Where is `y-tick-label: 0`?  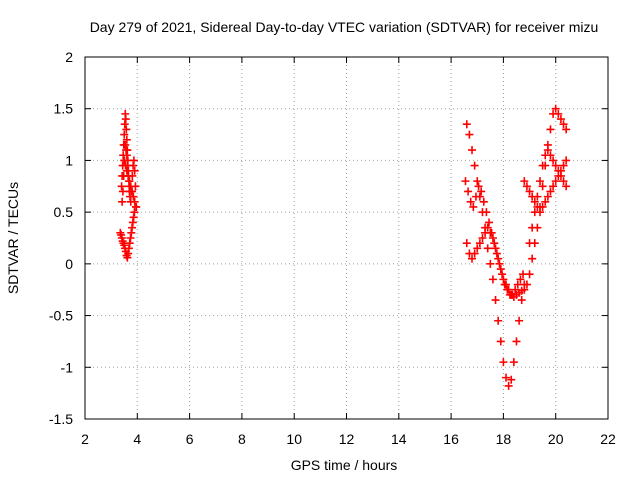 y-tick-label: 0 is located at coordinates (69, 264).